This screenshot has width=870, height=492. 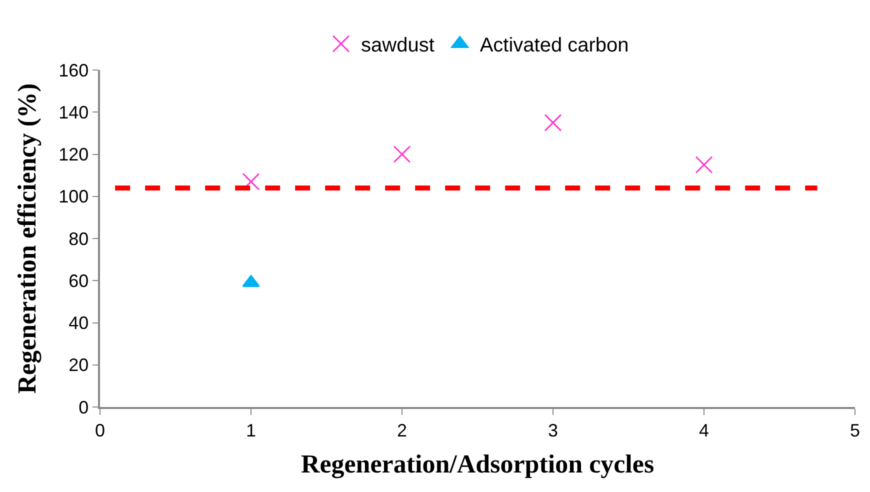 What do you see at coordinates (402, 430) in the screenshot?
I see `x-tick-label: 2` at bounding box center [402, 430].